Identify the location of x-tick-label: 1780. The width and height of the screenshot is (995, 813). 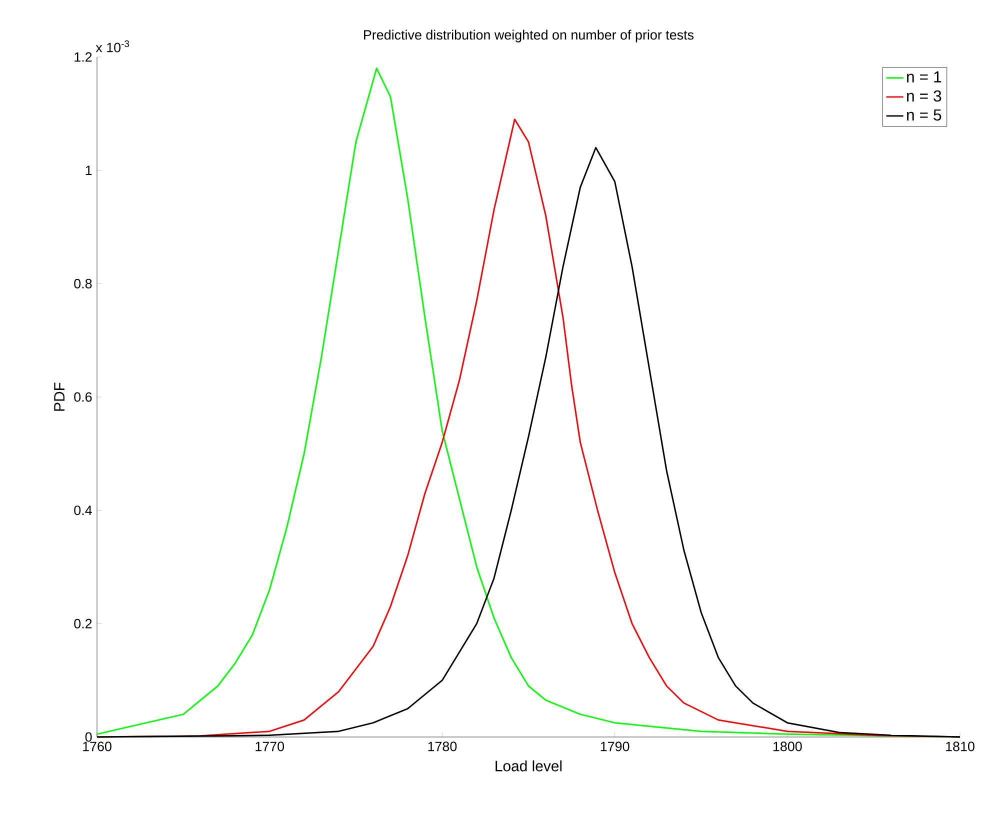
(442, 747).